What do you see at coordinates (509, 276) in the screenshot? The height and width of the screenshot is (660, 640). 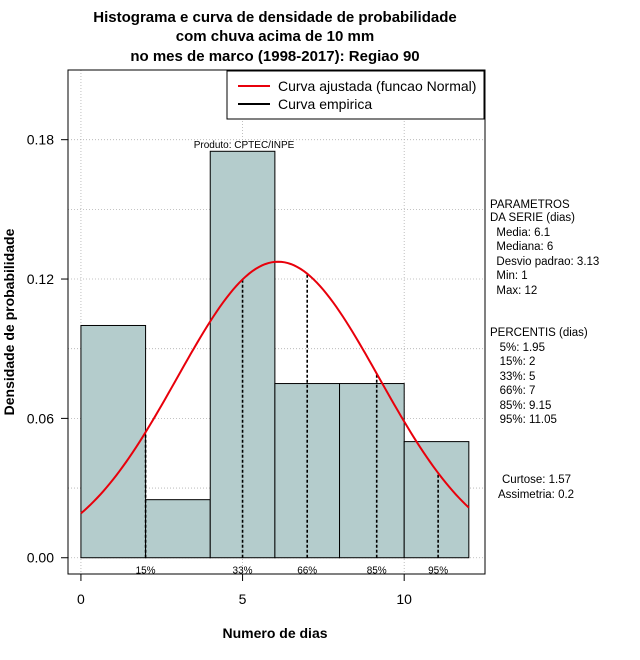 I see `param-min: Min: 1` at bounding box center [509, 276].